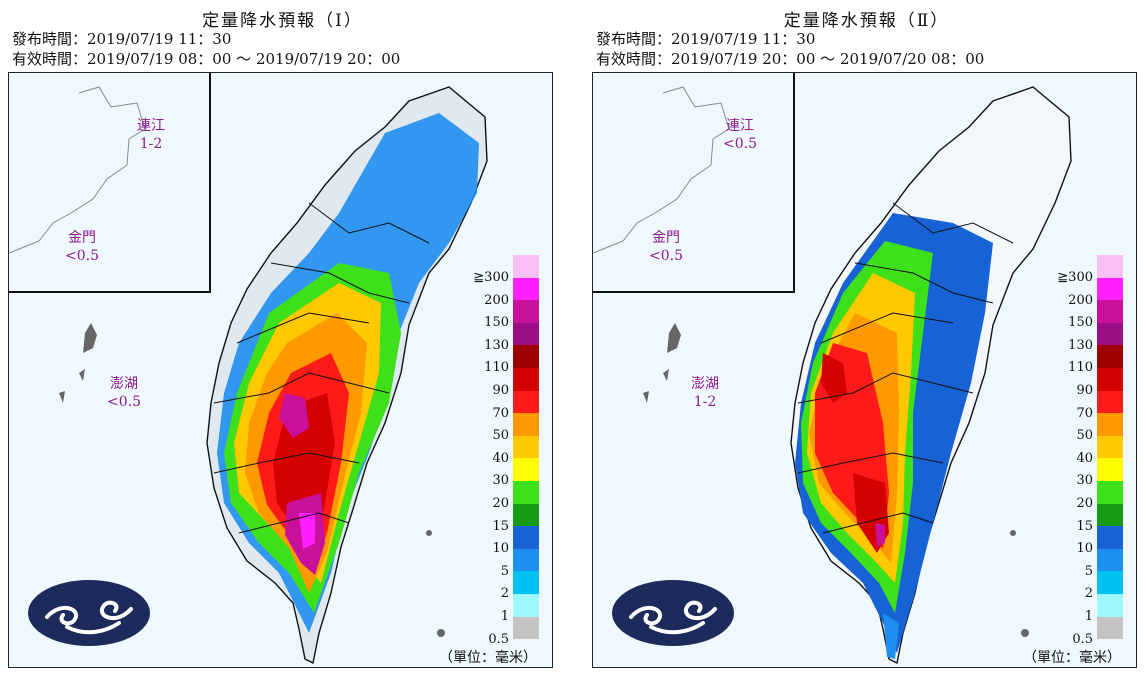 Image resolution: width=1146 pixels, height=676 pixels. Describe the element at coordinates (124, 393) in the screenshot. I see `penghu-label: 澎湖 <0.5` at that location.